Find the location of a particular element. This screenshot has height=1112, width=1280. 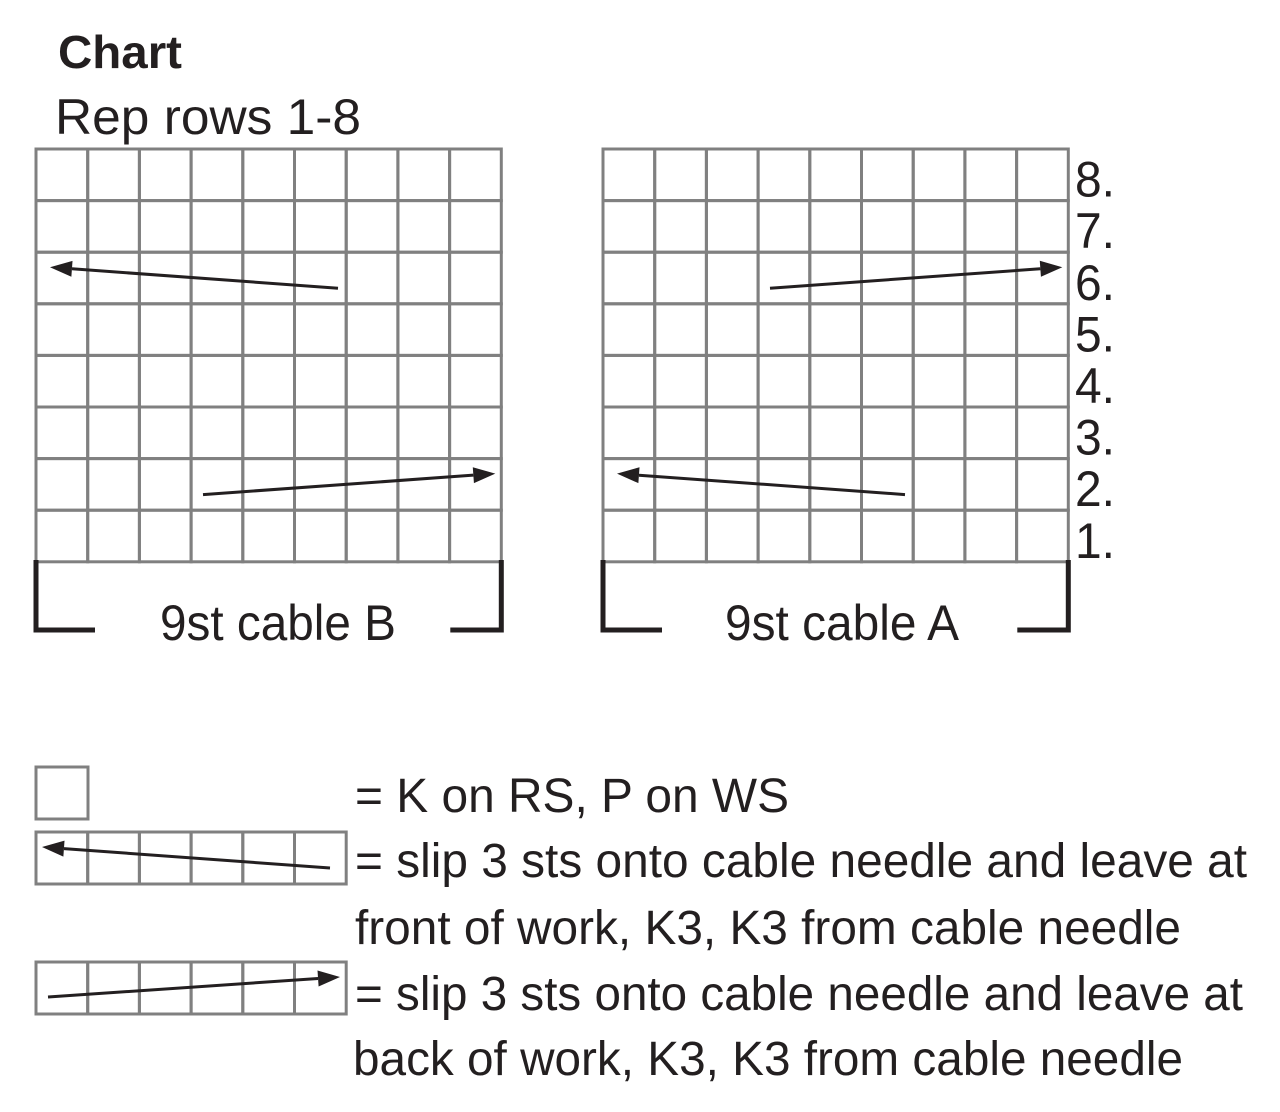

legend-symbol-cable-back is located at coordinates (191, 988).